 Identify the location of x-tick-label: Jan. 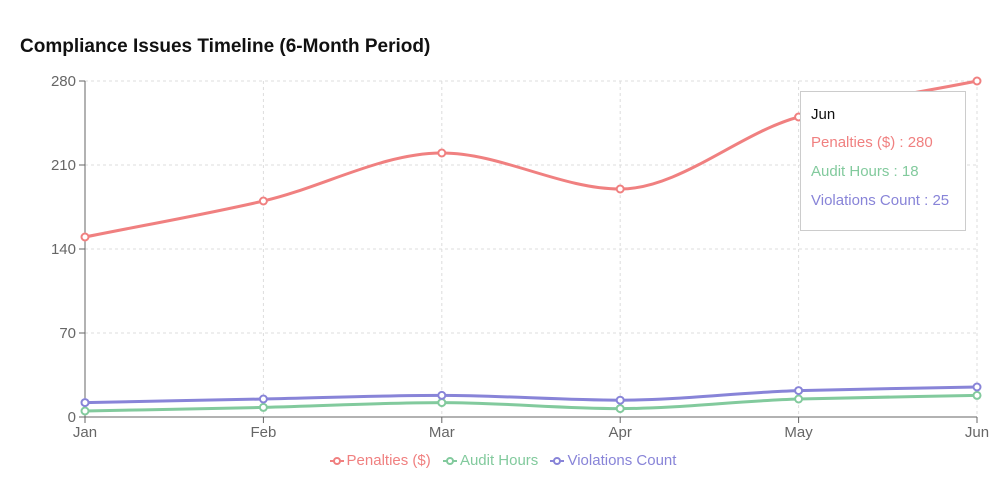
(85, 432).